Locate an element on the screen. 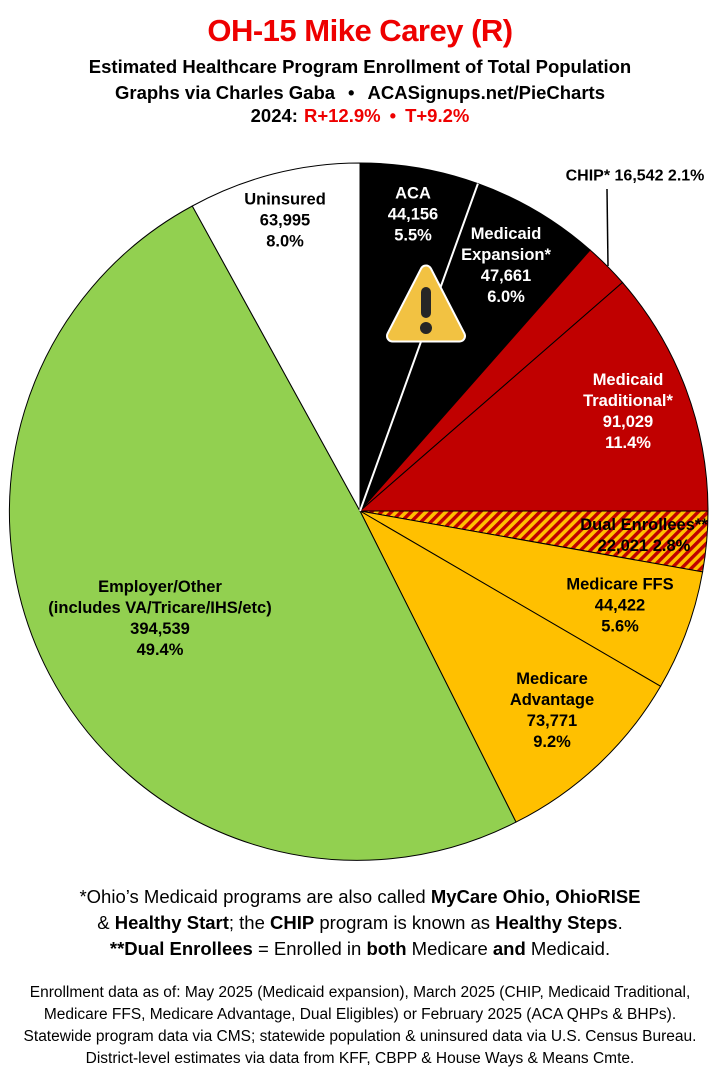 The width and height of the screenshot is (720, 1070). slice-pct: 11.4% is located at coordinates (628, 443).